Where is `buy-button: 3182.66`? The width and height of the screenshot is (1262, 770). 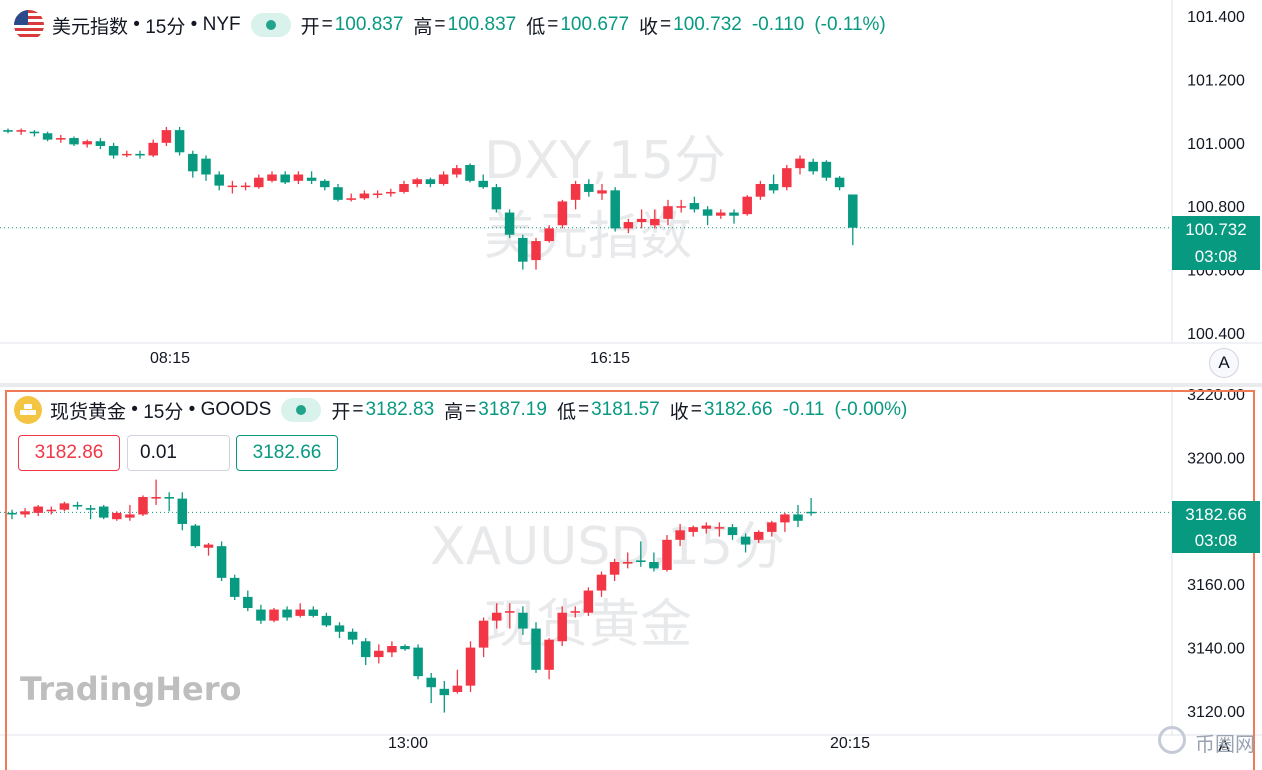
buy-button: 3182.66 is located at coordinates (287, 453).